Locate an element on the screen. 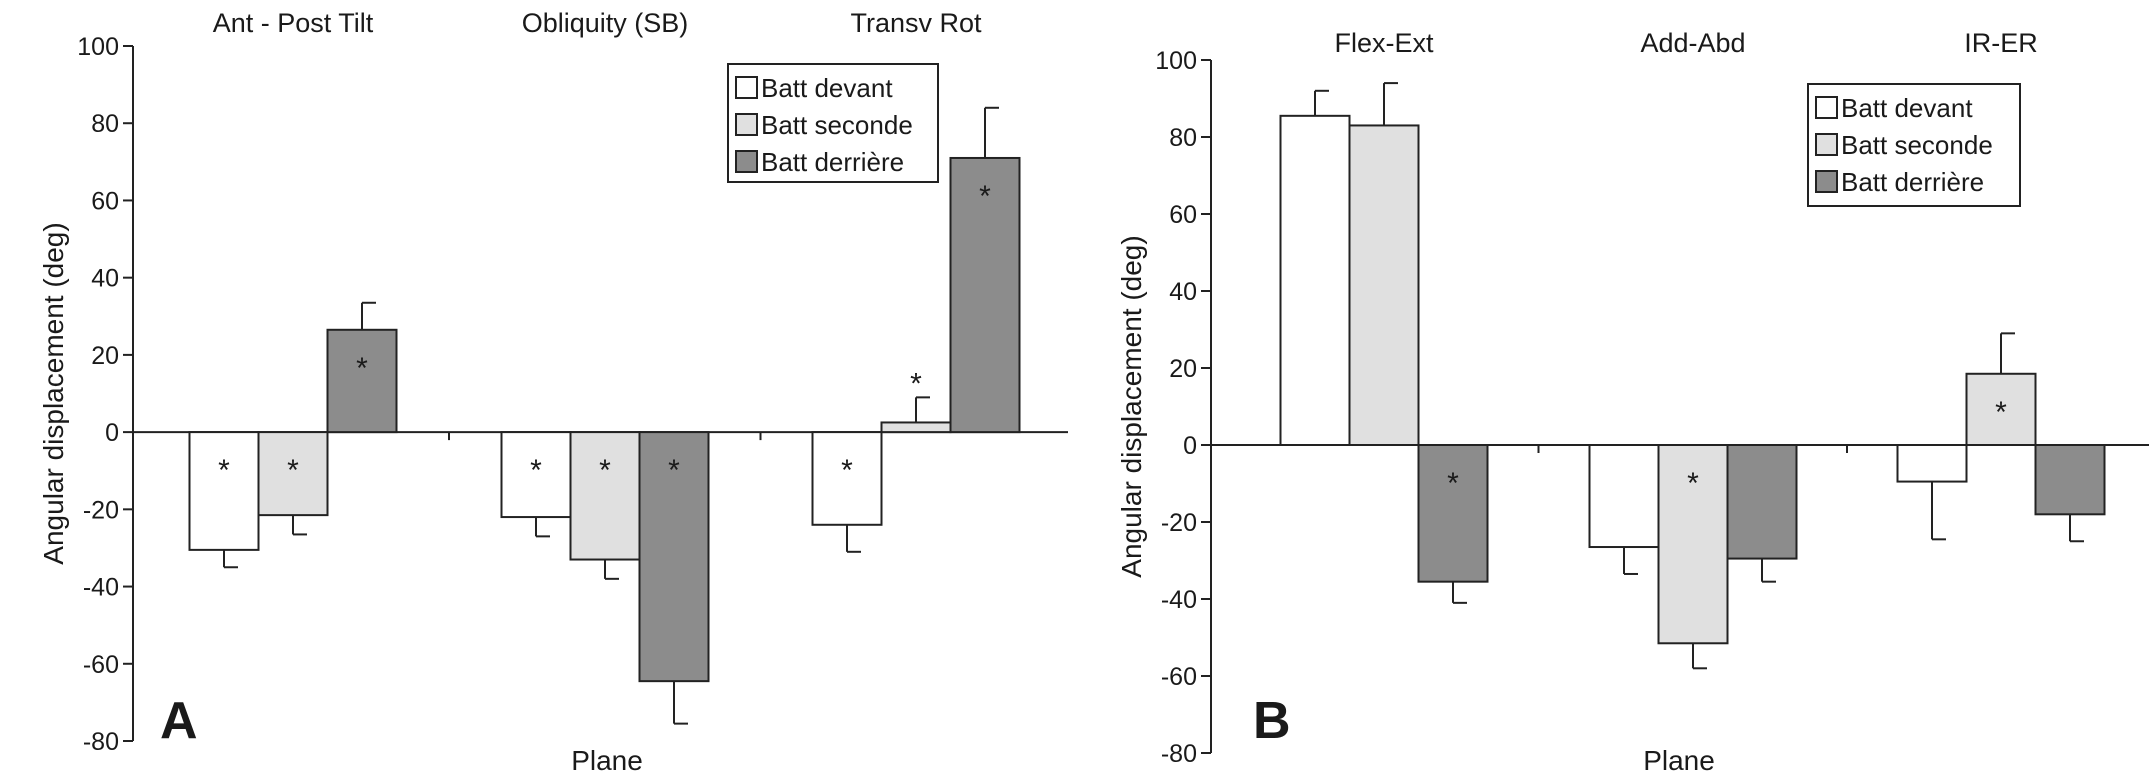  category-label: Add-Abd is located at coordinates (1692, 43).